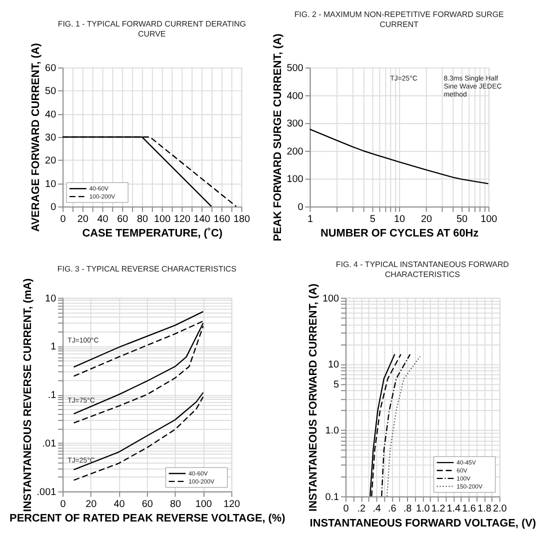  What do you see at coordinates (500, 509) in the screenshot?
I see `x-tick-label: 2.0` at bounding box center [500, 509].